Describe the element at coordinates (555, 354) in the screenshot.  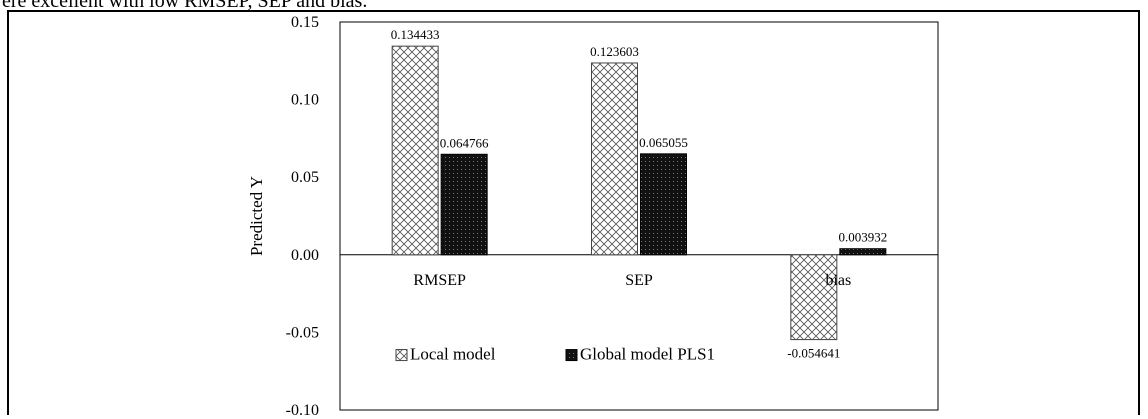
I see `legend: Local model Global model PLS1` at that location.